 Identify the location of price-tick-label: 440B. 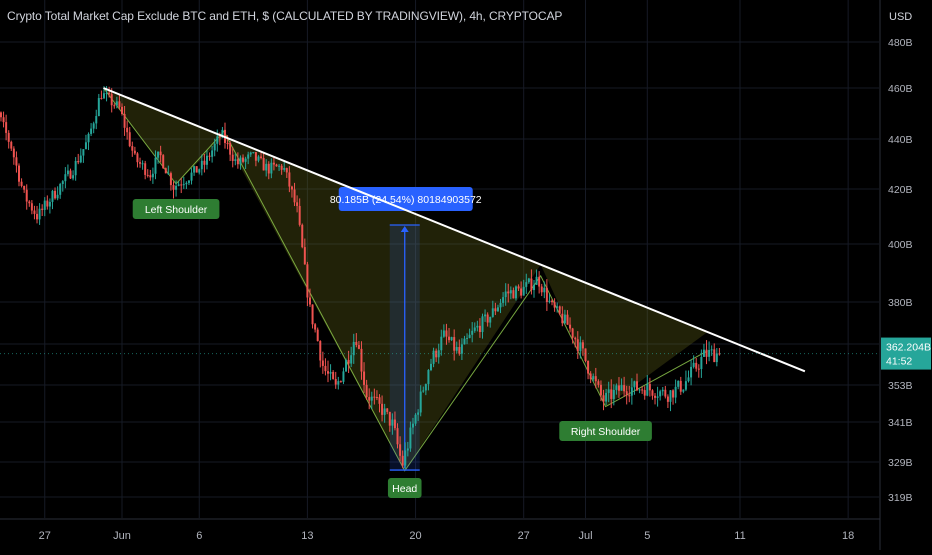
(900, 140).